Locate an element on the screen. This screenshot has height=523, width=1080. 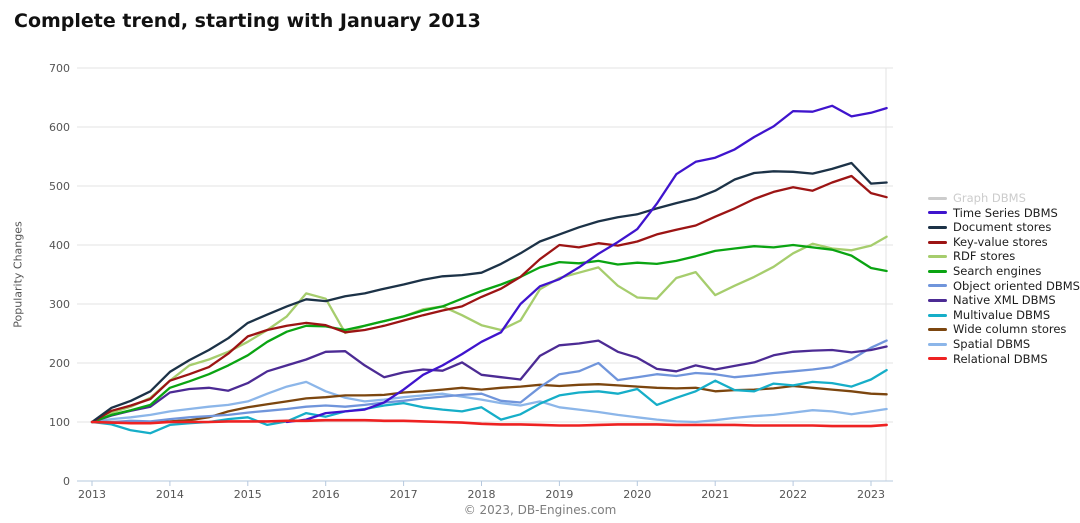
y-tick-label: 400 is located at coordinates (59, 245).